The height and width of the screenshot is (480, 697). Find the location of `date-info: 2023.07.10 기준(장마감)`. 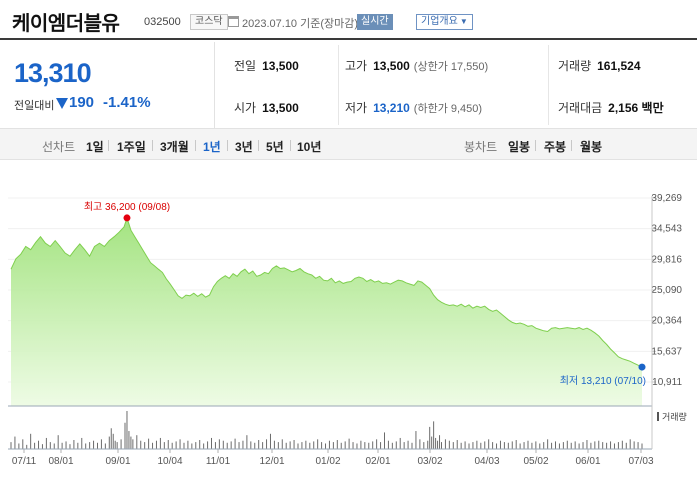

date-info: 2023.07.10 기준(장마감) is located at coordinates (300, 24).